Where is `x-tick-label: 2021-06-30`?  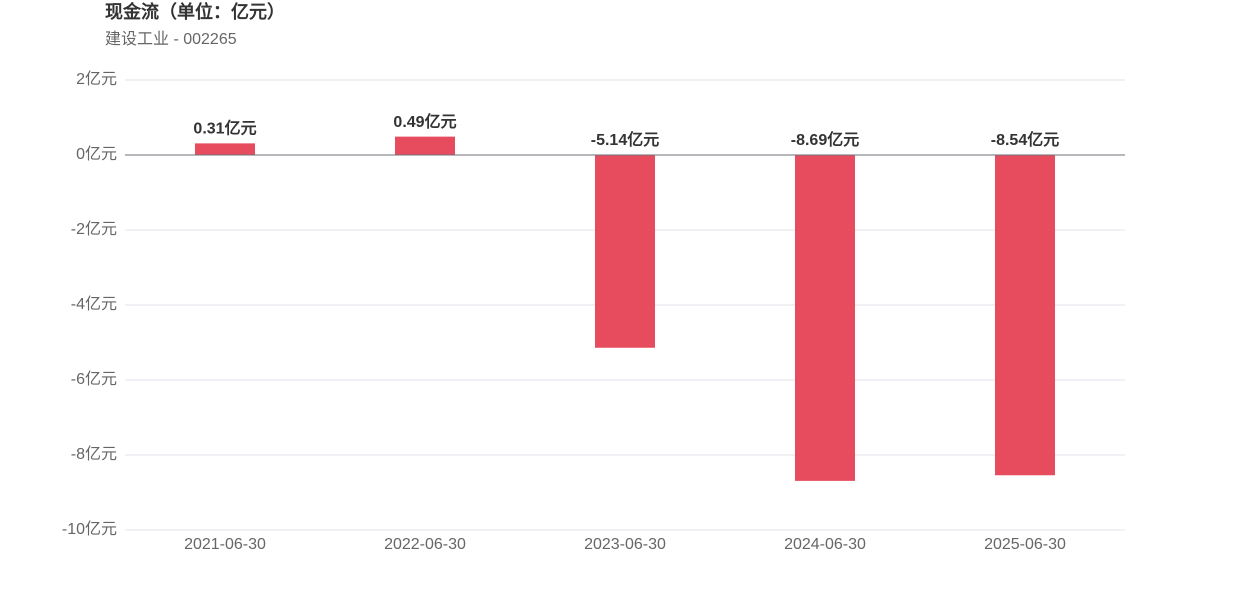 x-tick-label: 2021-06-30 is located at coordinates (225, 544).